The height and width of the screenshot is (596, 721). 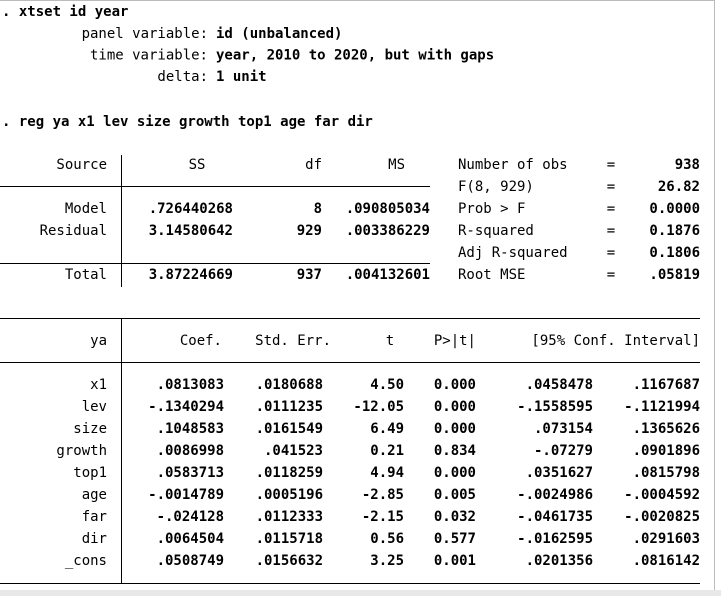 What do you see at coordinates (94, 495) in the screenshot?
I see `coef-variable: age` at bounding box center [94, 495].